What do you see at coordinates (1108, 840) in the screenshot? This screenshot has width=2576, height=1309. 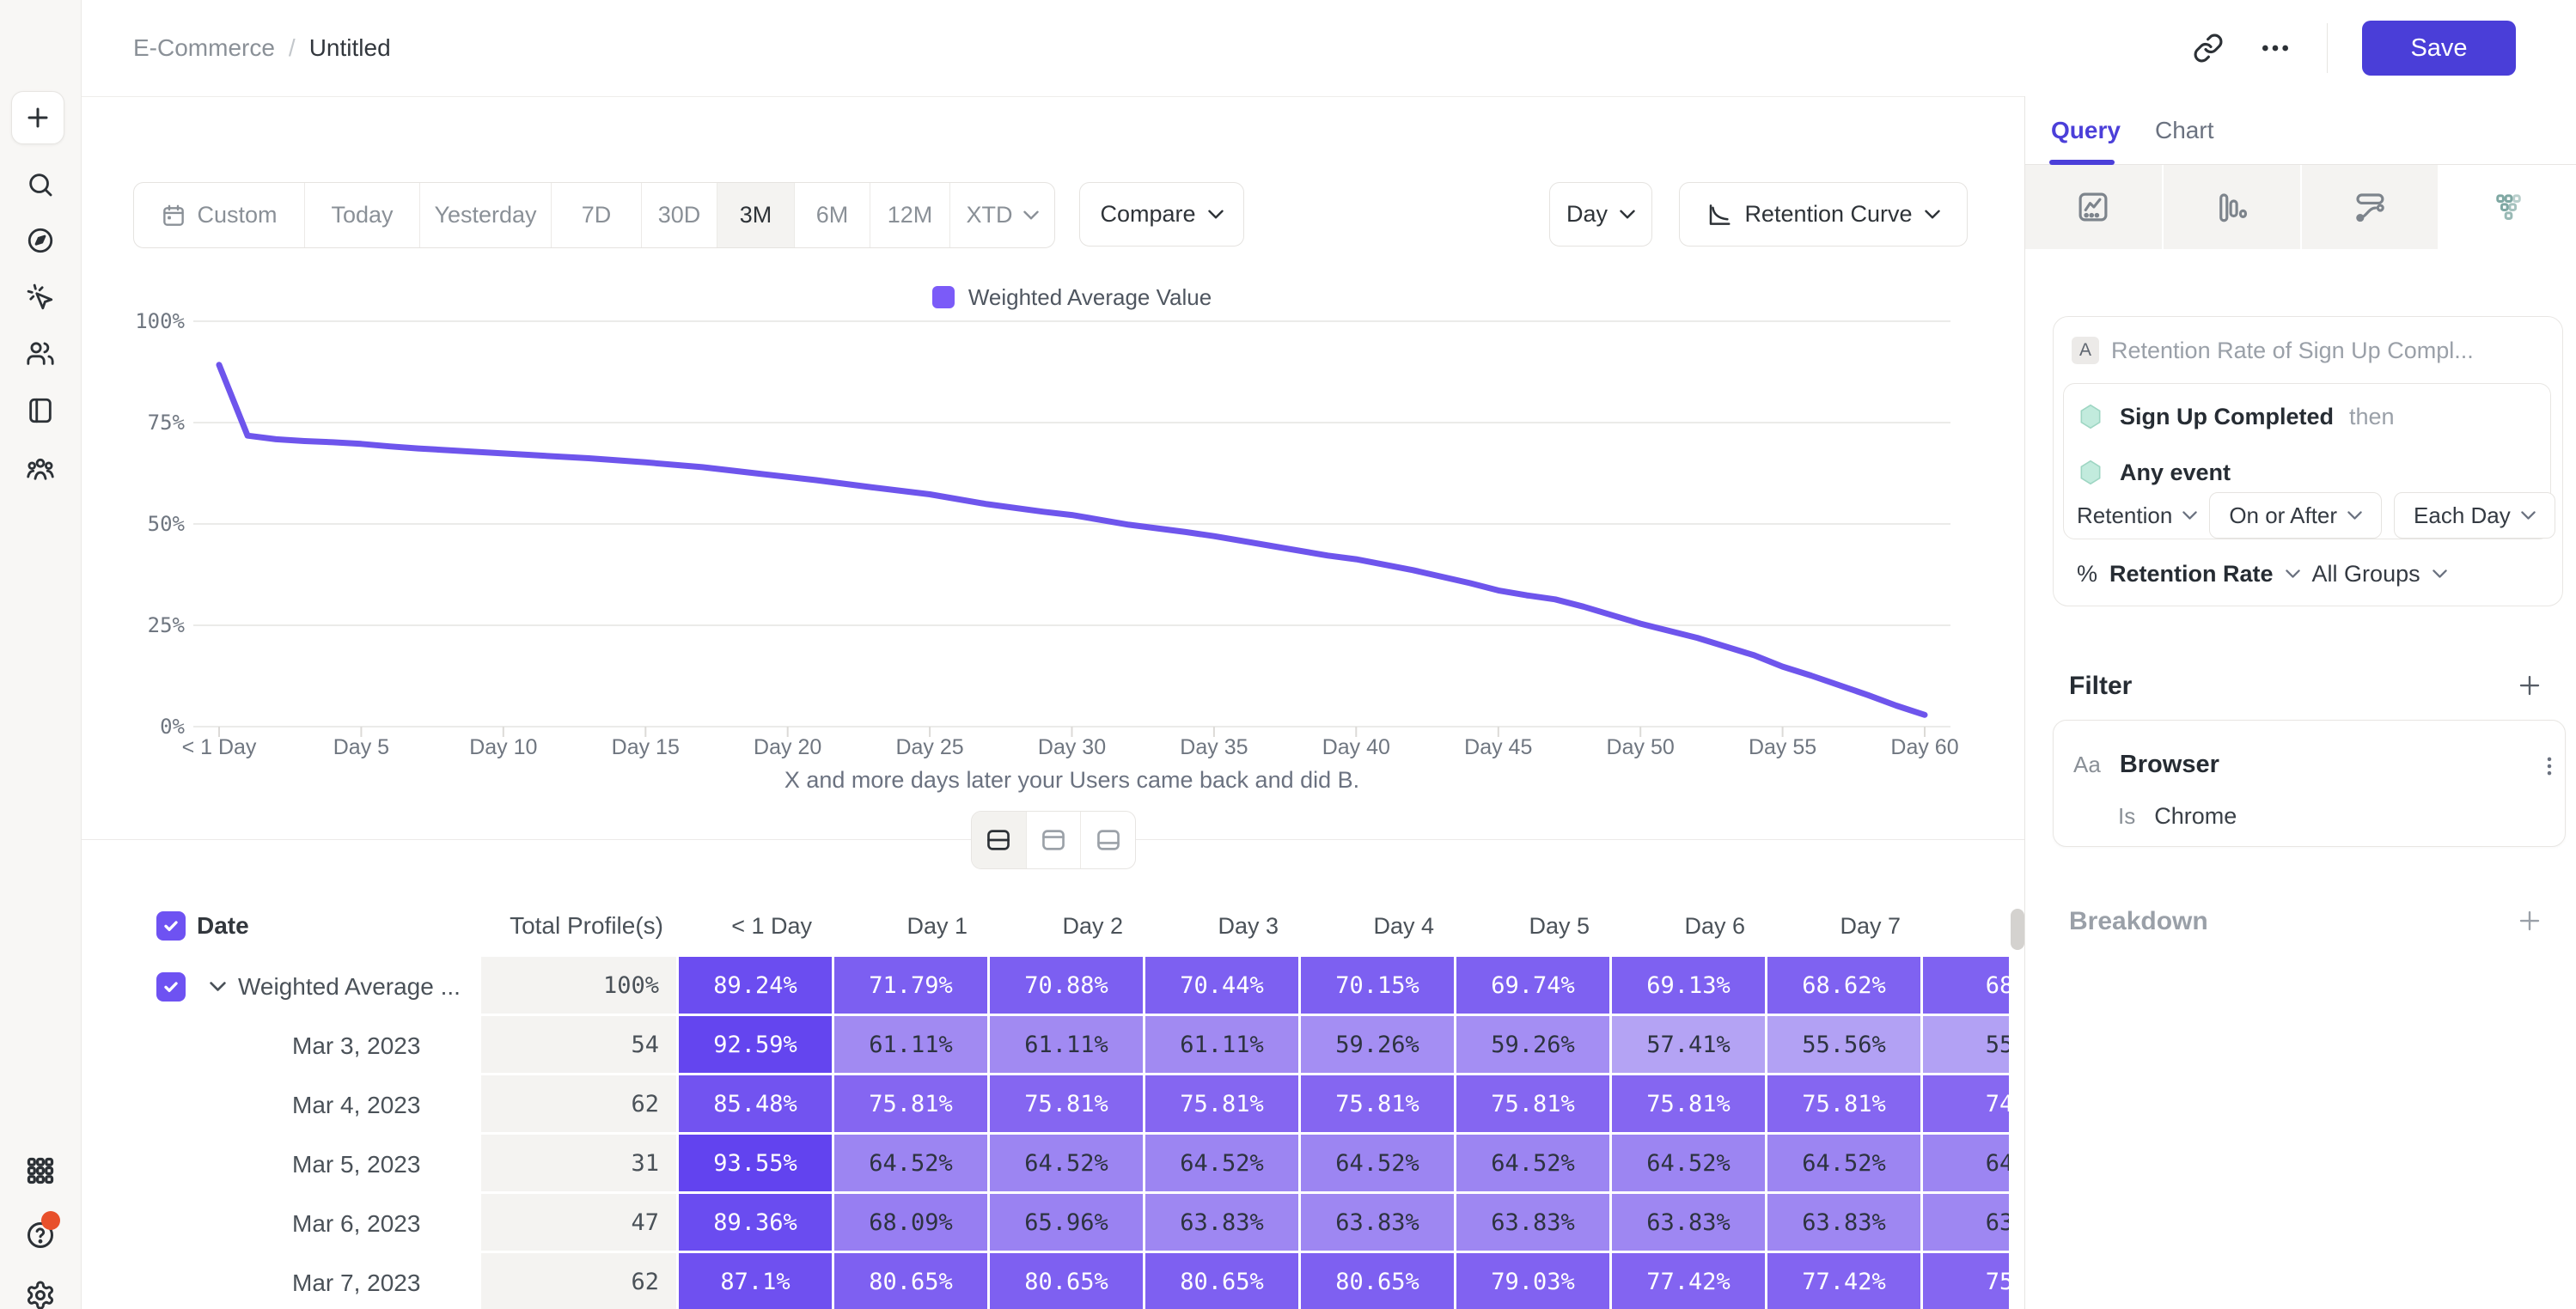 I see `table-bottom-view-button` at bounding box center [1108, 840].